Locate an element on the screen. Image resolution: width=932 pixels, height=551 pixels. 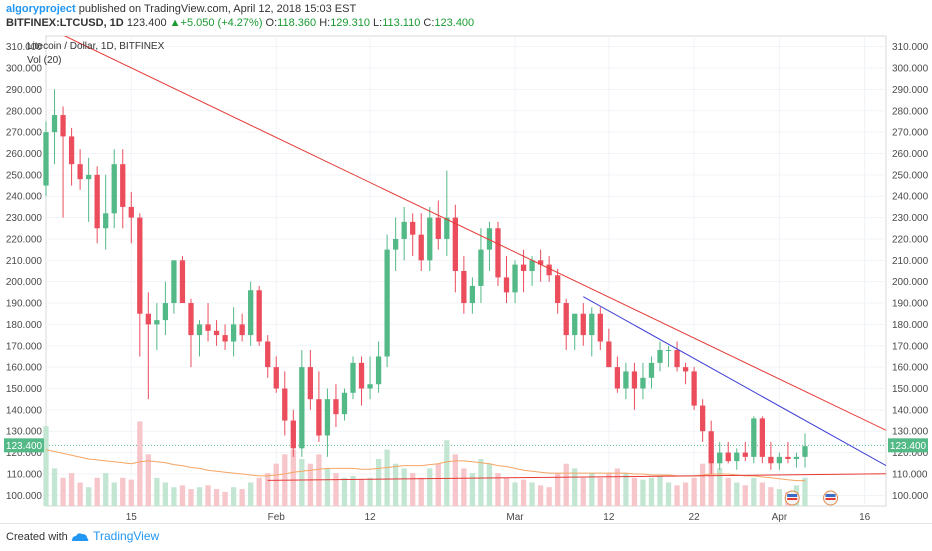
x-tick-label: Mar is located at coordinates (515, 517).